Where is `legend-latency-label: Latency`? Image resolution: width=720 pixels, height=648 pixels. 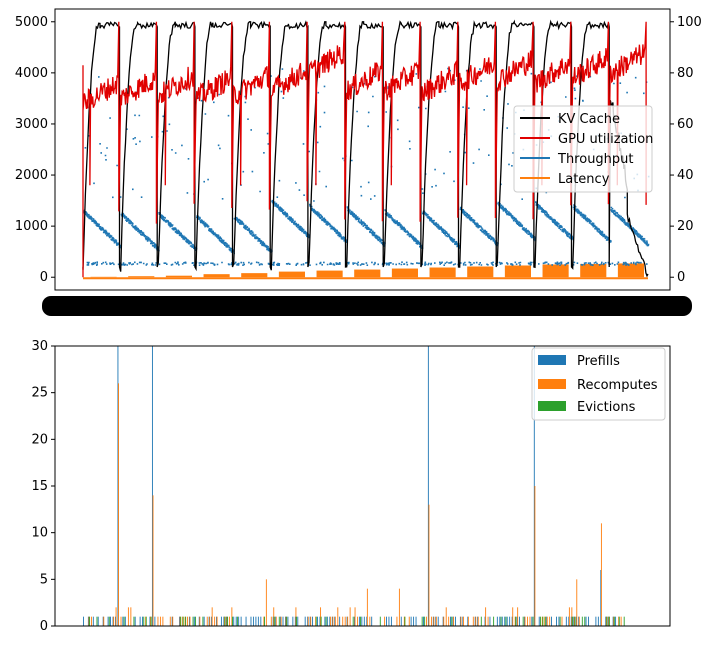
legend-latency-label: Latency is located at coordinates (584, 179).